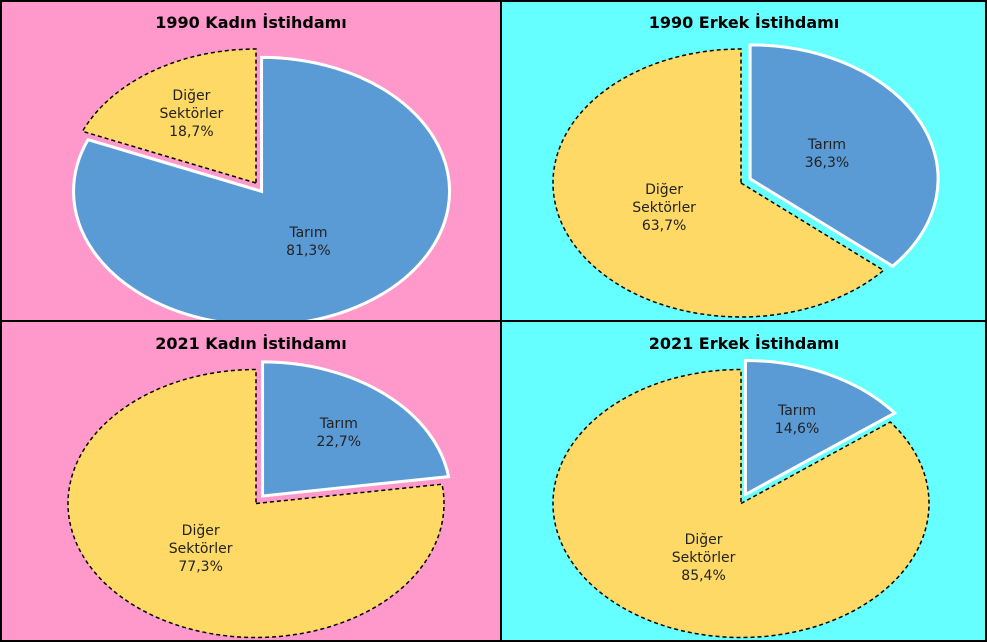  Describe the element at coordinates (308, 250) in the screenshot. I see `slice-value-label: 81,3%` at that location.